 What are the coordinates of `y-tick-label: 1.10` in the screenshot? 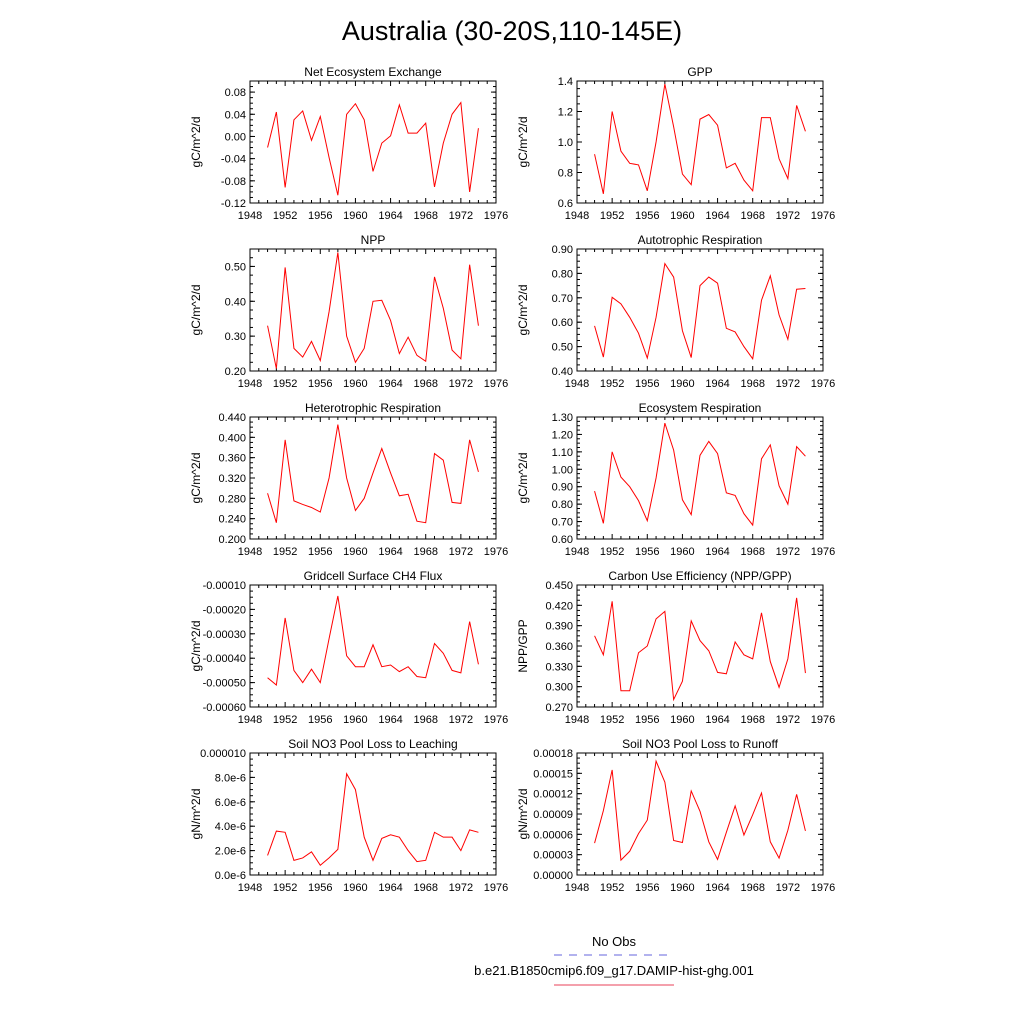 It's located at (562, 453).